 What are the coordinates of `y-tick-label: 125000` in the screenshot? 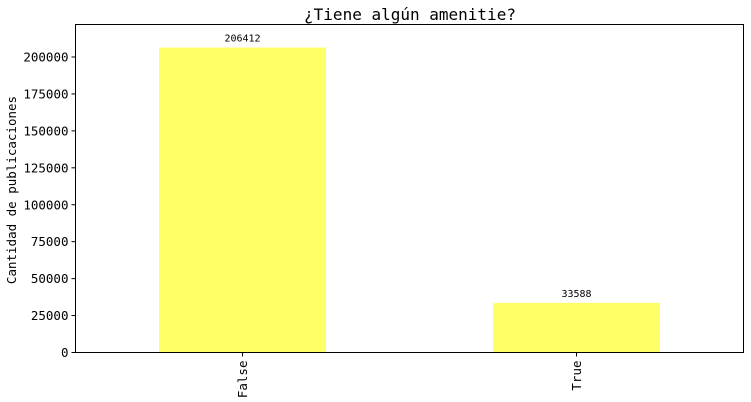 It's located at (45, 167).